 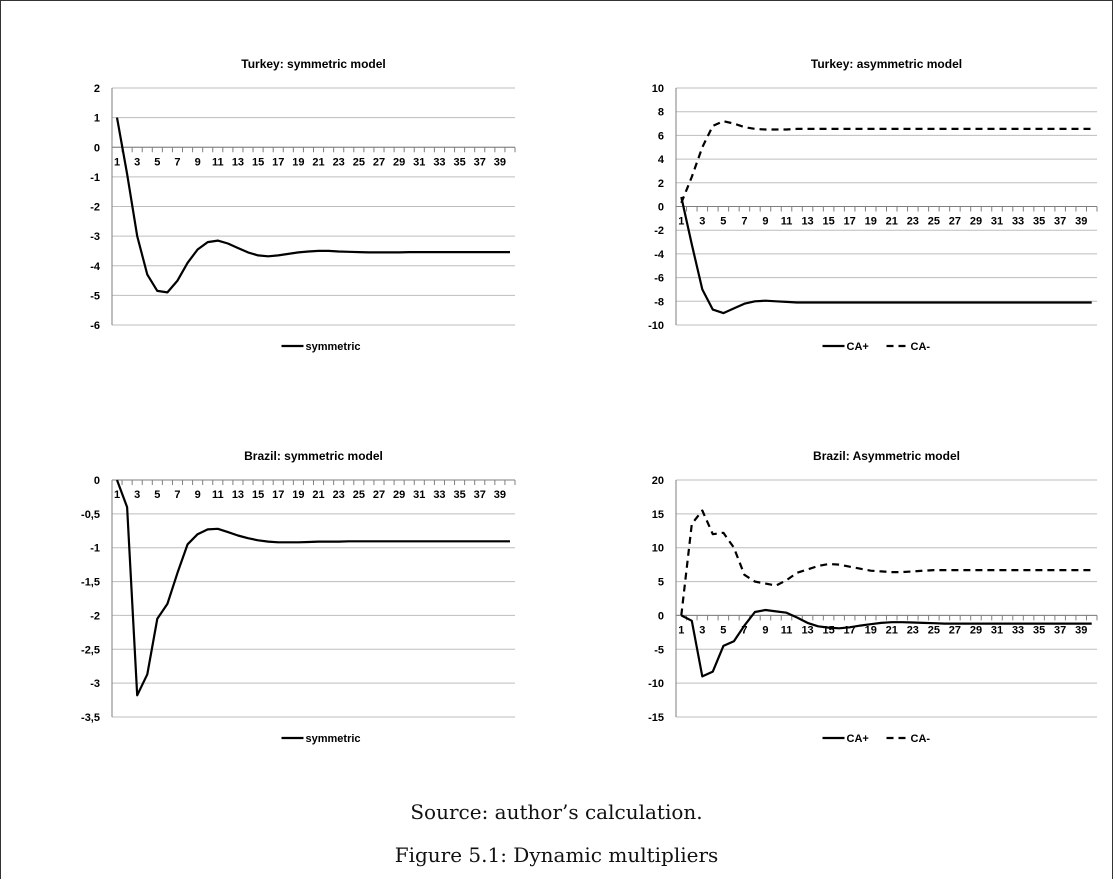 What do you see at coordinates (886, 64) in the screenshot?
I see `chart-title: Turkey: asymmetric model` at bounding box center [886, 64].